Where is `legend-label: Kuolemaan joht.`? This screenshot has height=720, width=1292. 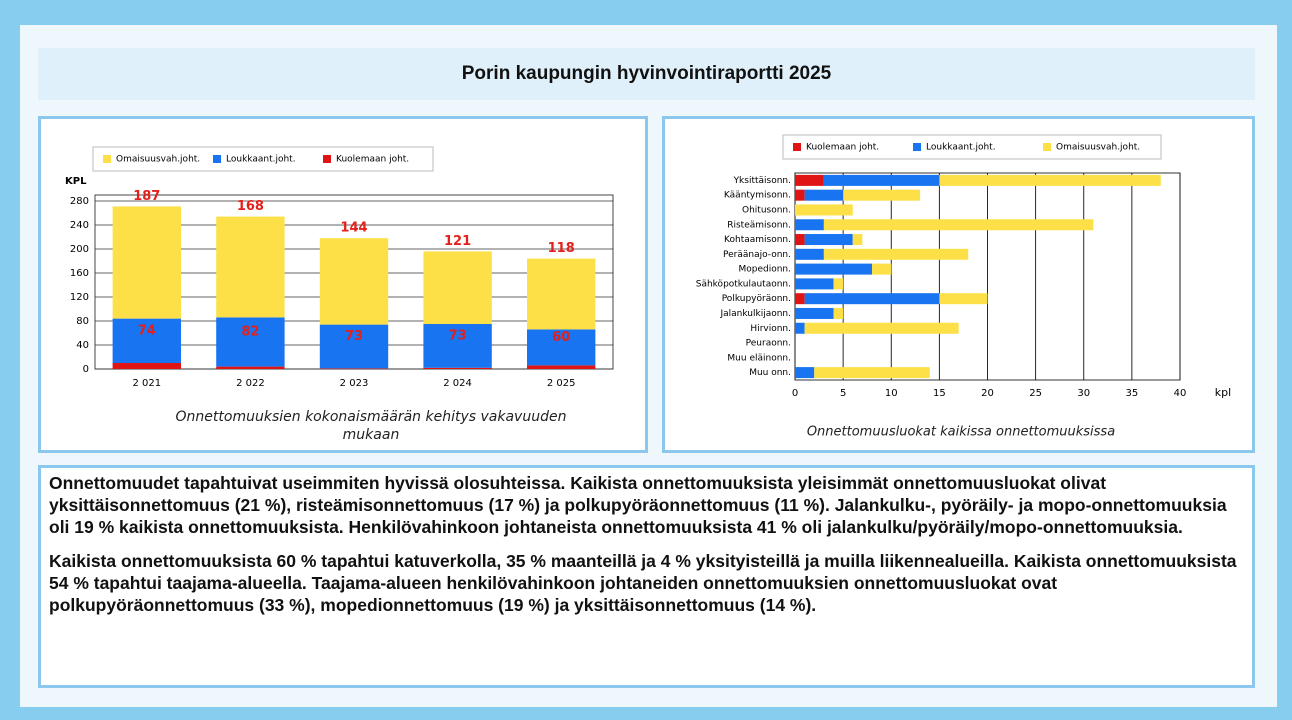 legend-label: Kuolemaan joht. is located at coordinates (842, 148).